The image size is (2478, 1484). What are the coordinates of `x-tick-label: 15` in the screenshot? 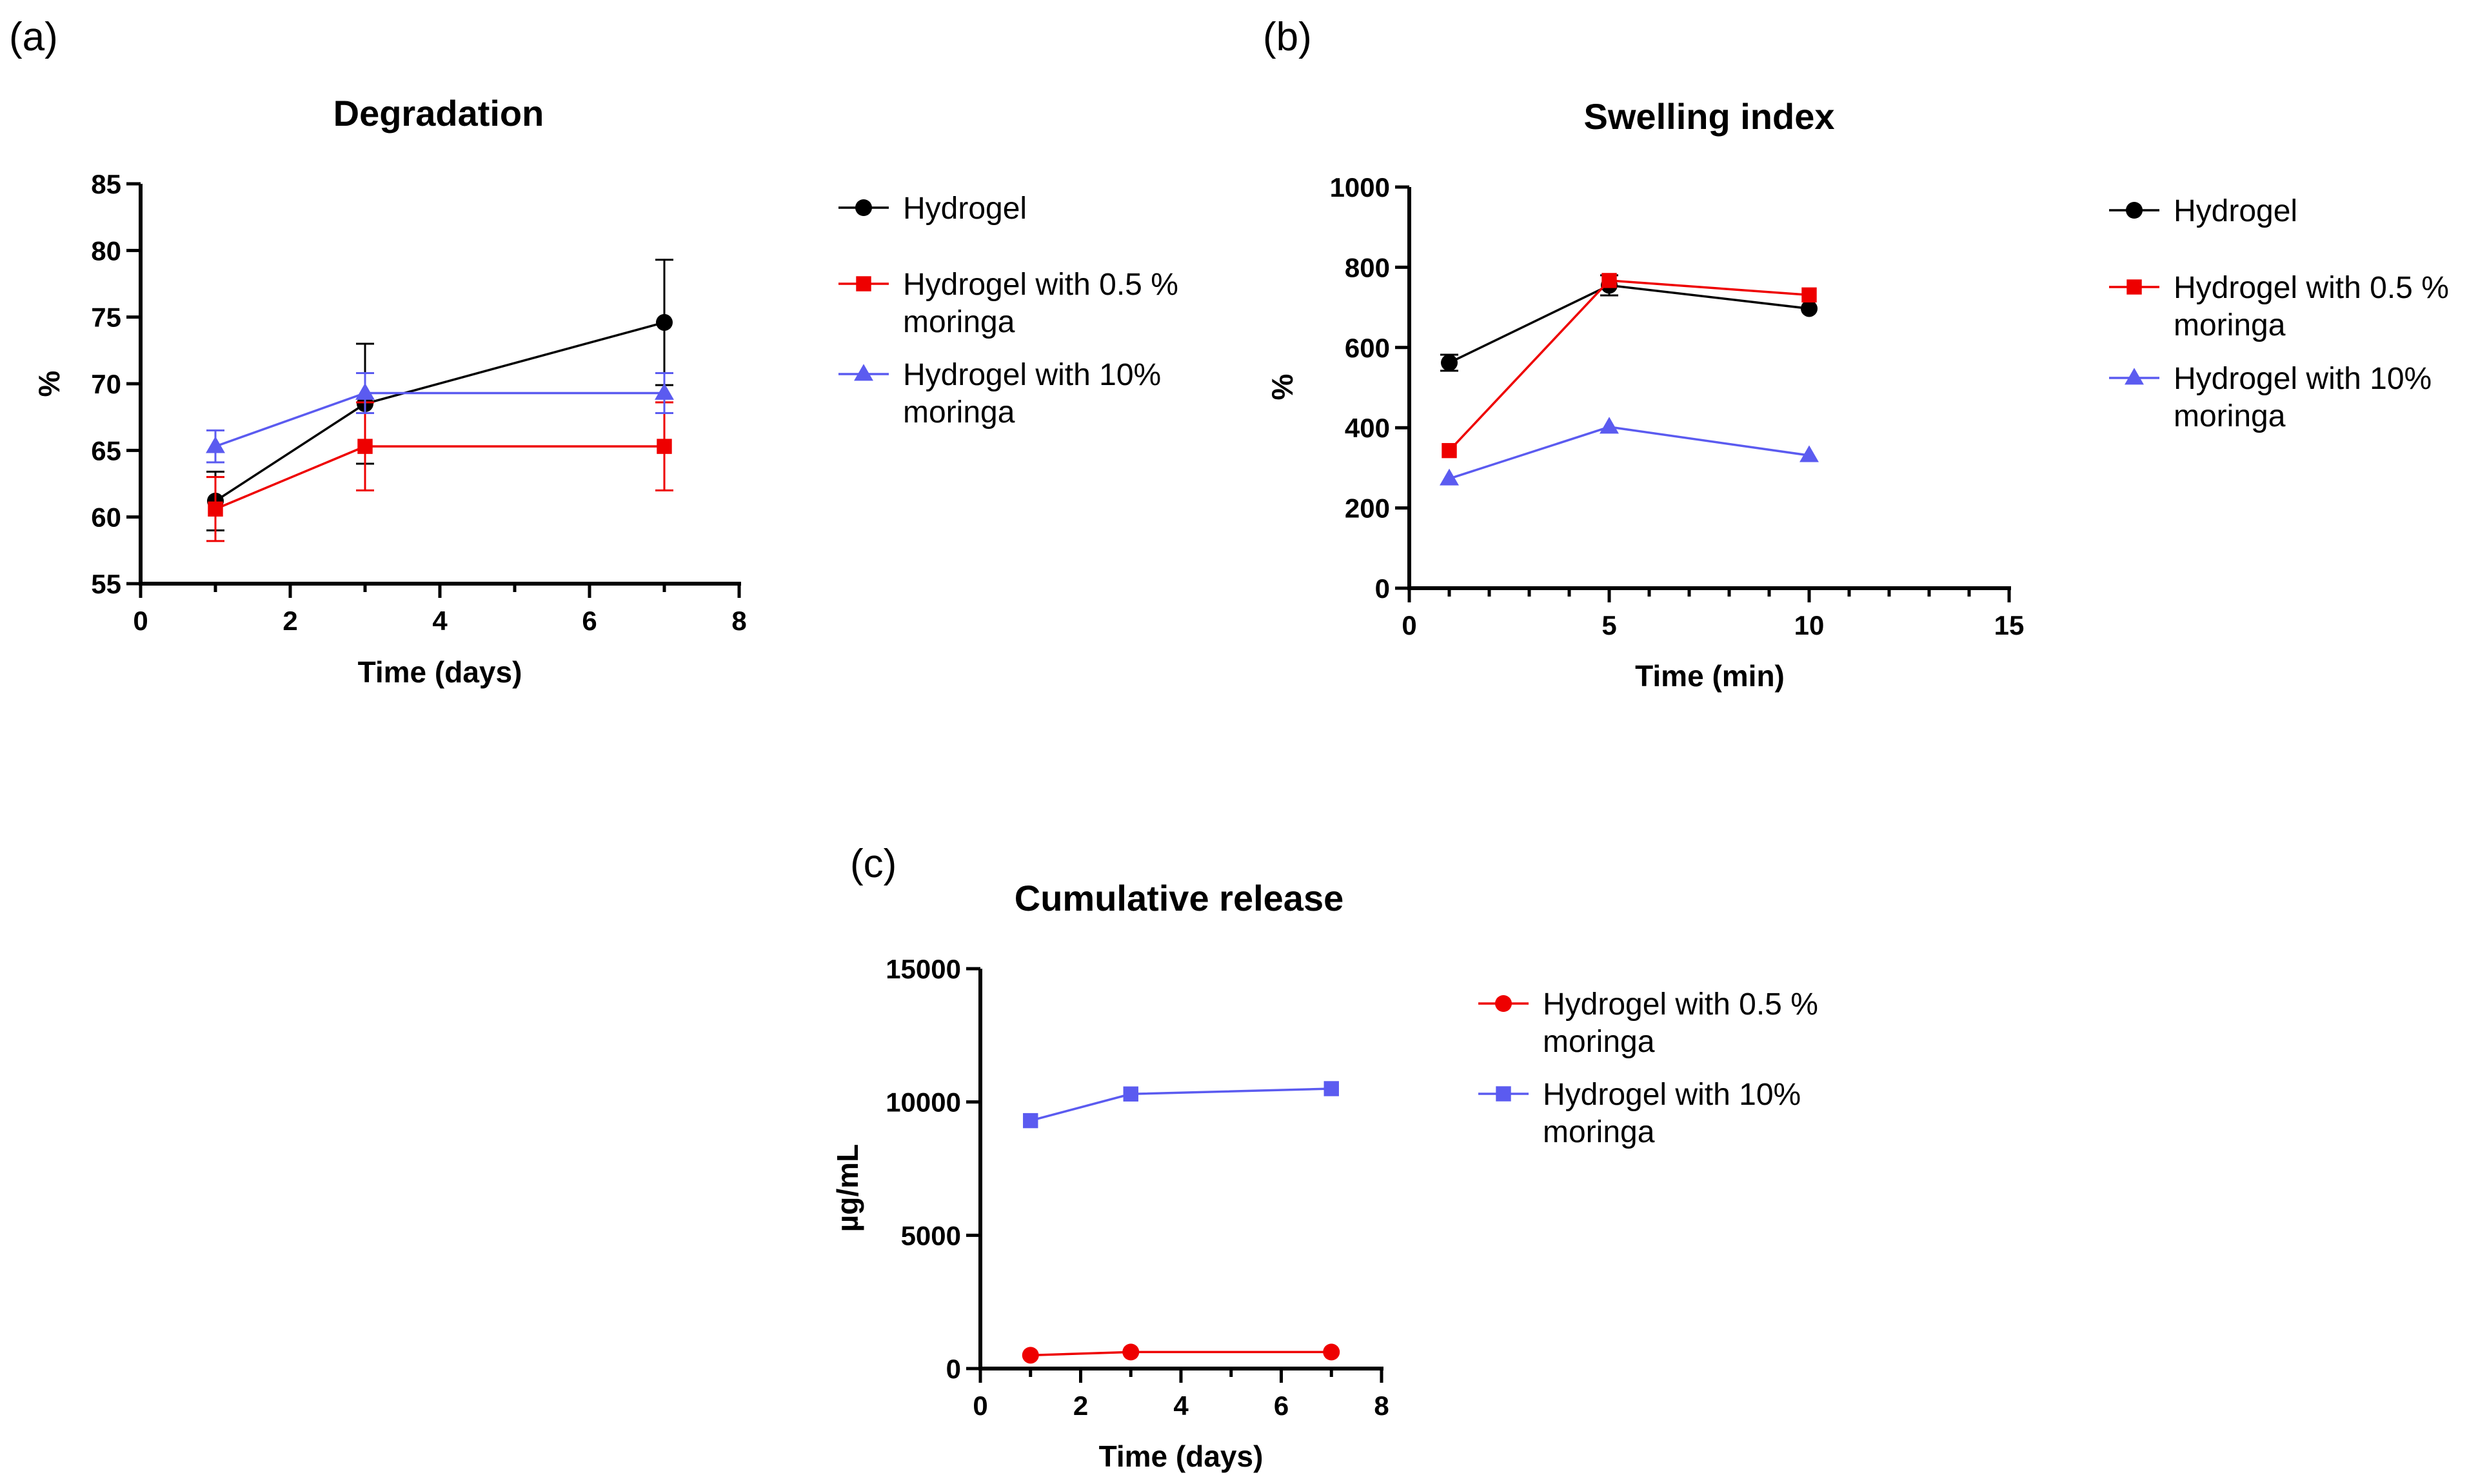 It's located at (2009, 625).